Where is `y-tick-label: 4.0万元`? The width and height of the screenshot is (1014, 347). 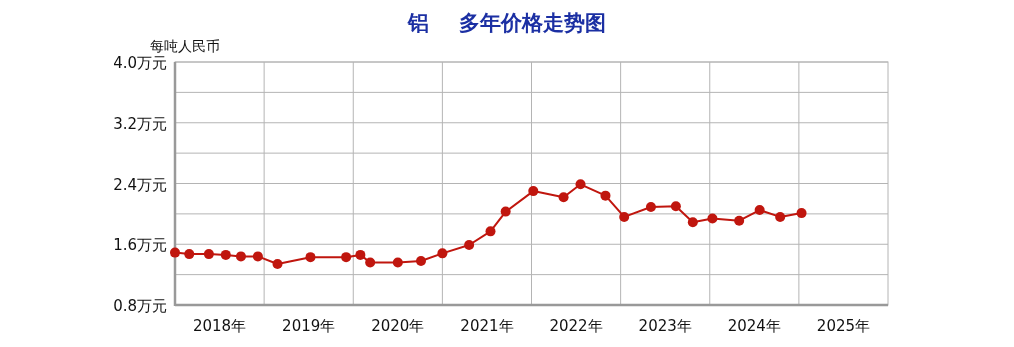 y-tick-label: 4.0万元 is located at coordinates (140, 63).